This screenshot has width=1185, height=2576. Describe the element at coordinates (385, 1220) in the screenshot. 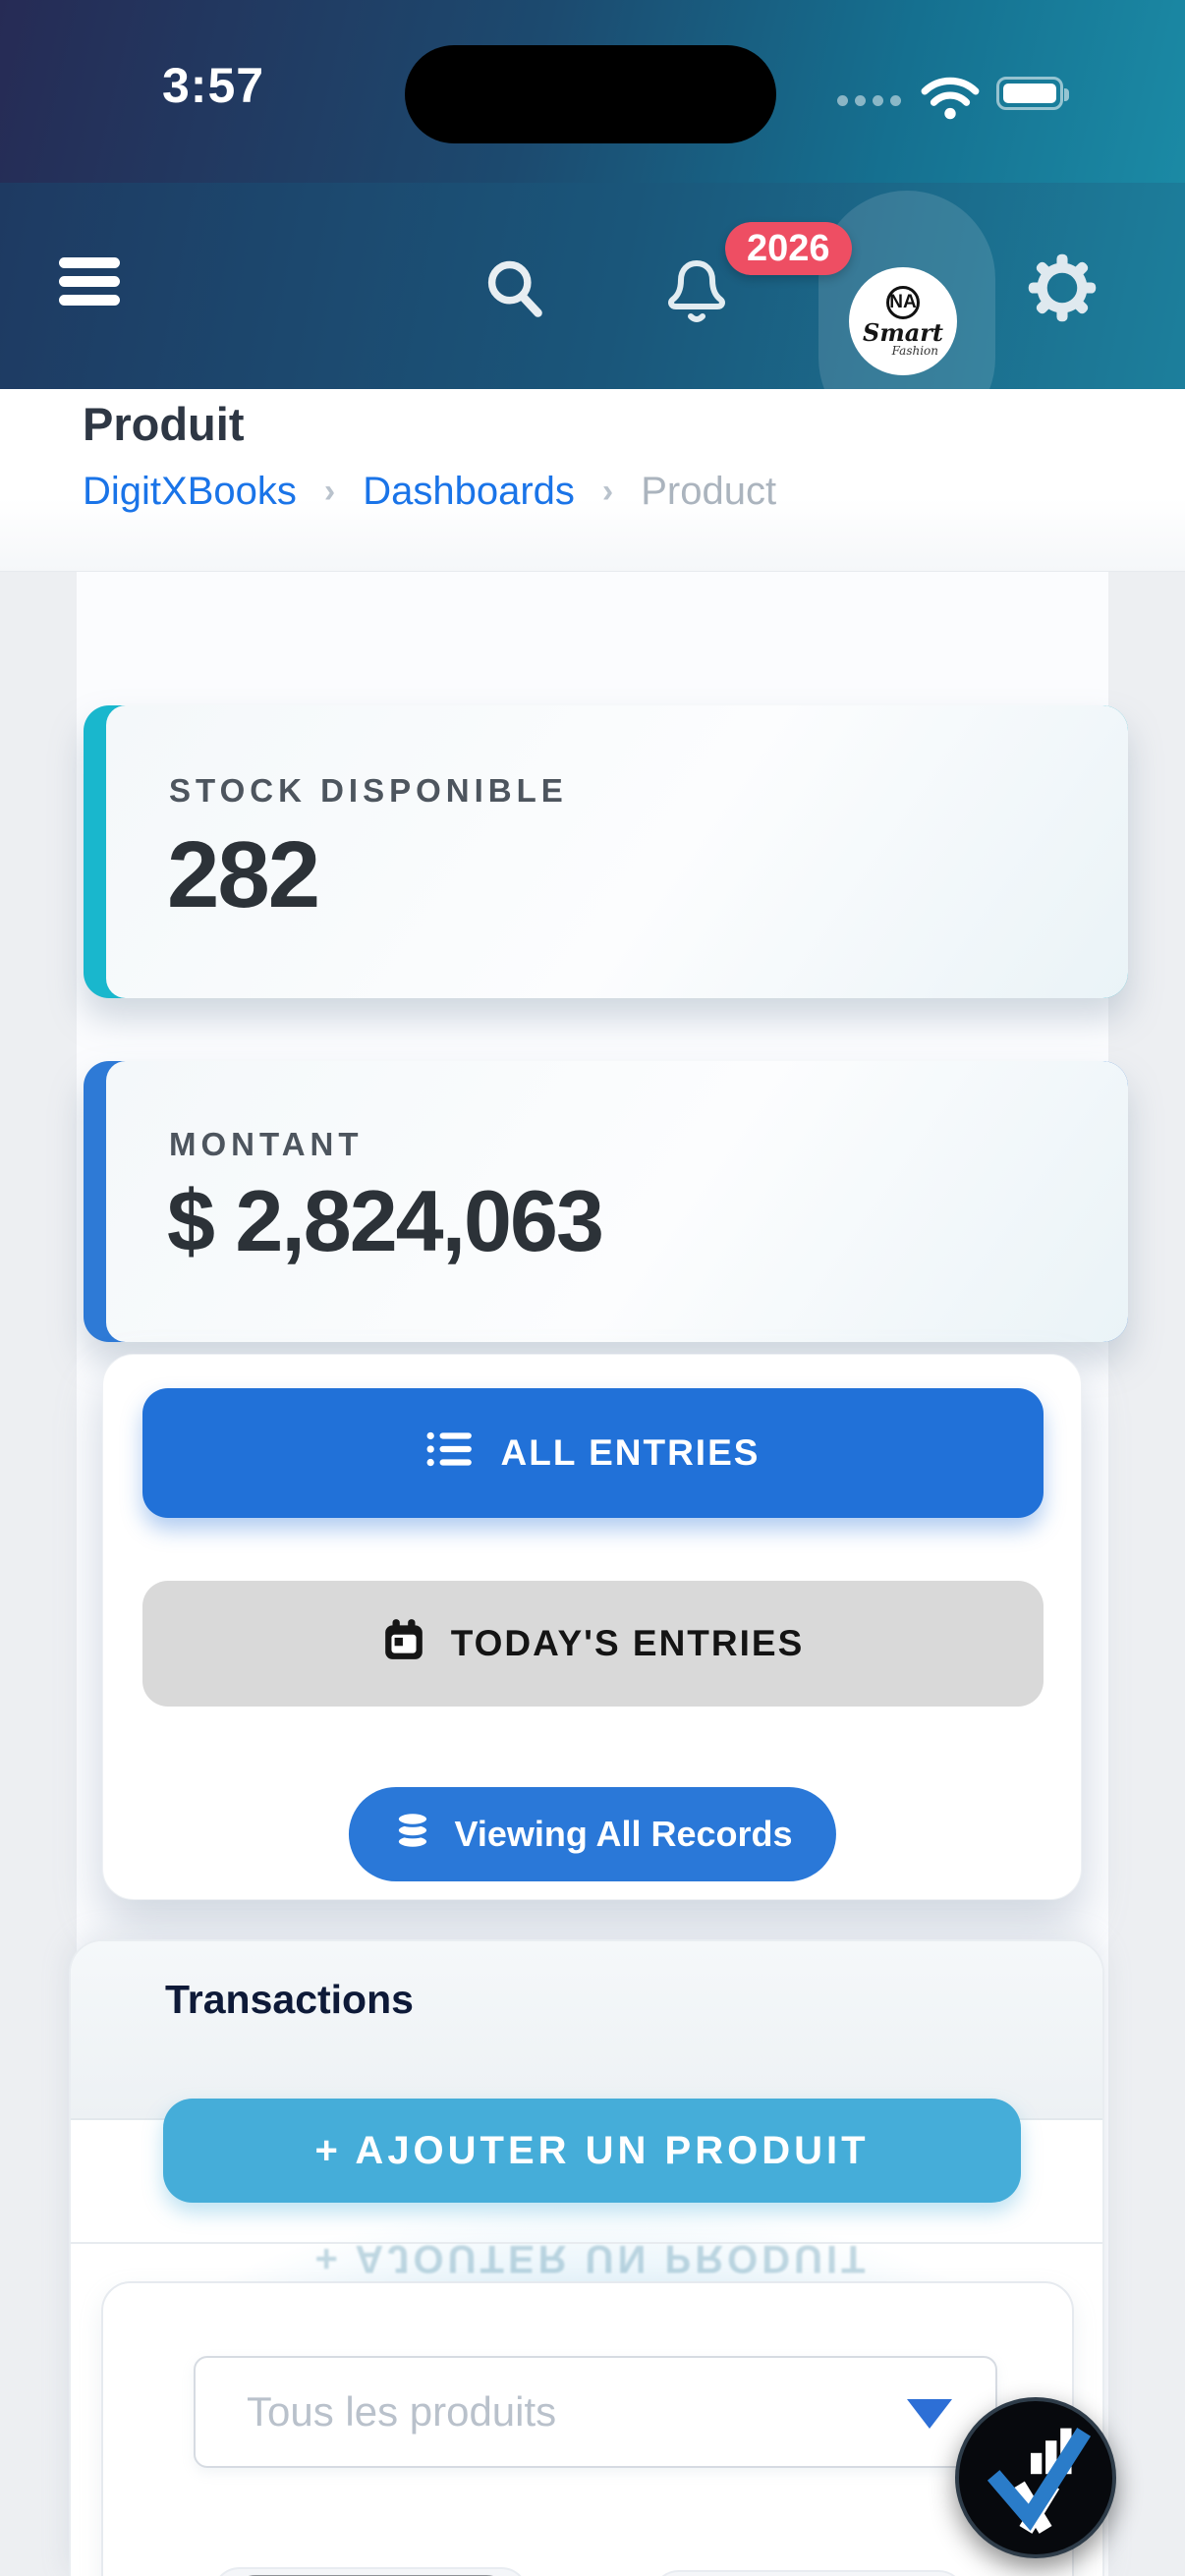

I see `amount-value: $ 2,824,063` at that location.